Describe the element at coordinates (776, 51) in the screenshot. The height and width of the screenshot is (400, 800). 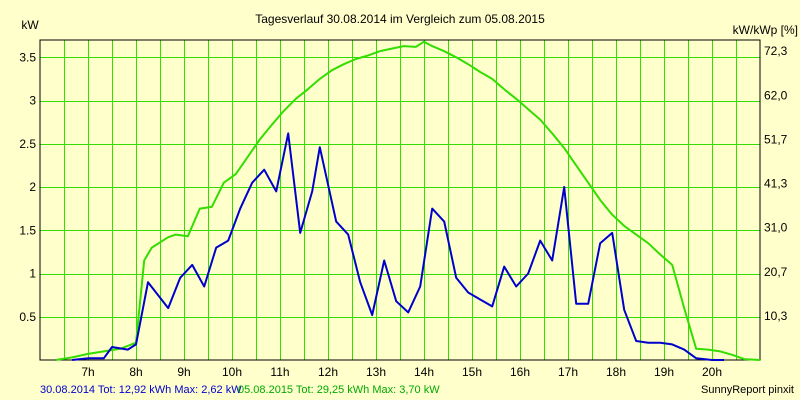
I see `y-tick-label-right: 72,3` at that location.